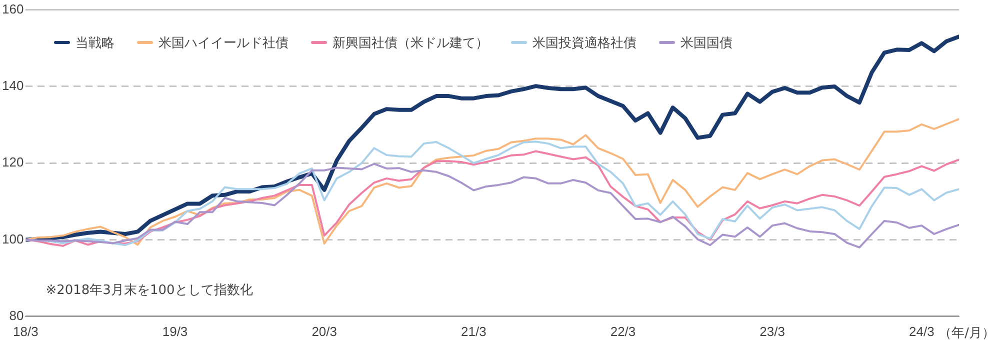 This screenshot has width=997, height=343. What do you see at coordinates (16, 315) in the screenshot?
I see `y-tick-label: 80` at bounding box center [16, 315].